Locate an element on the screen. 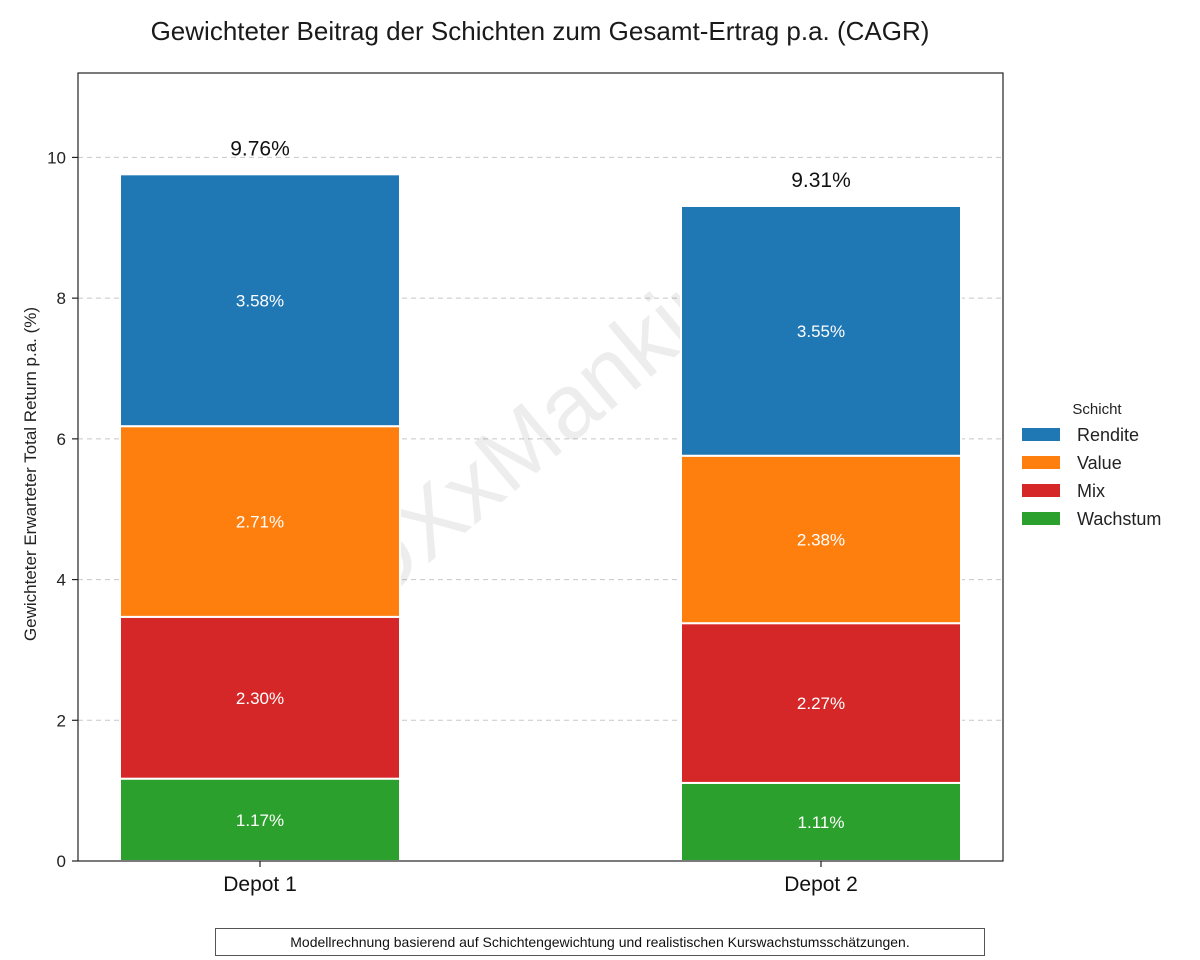 This screenshot has width=1200, height=960. total-label-2: 9.31% is located at coordinates (821, 180).